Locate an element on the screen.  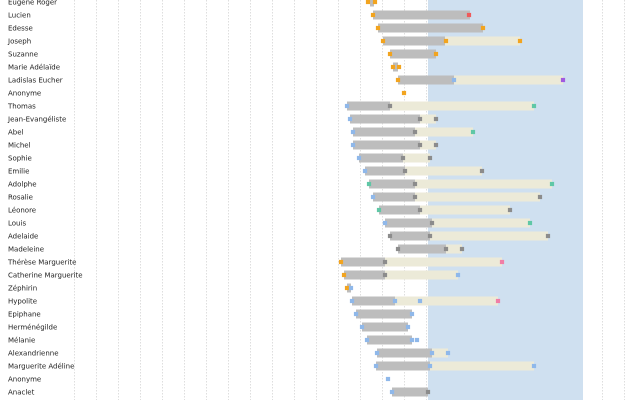
row-label: Zéphirin is located at coordinates (22, 289).